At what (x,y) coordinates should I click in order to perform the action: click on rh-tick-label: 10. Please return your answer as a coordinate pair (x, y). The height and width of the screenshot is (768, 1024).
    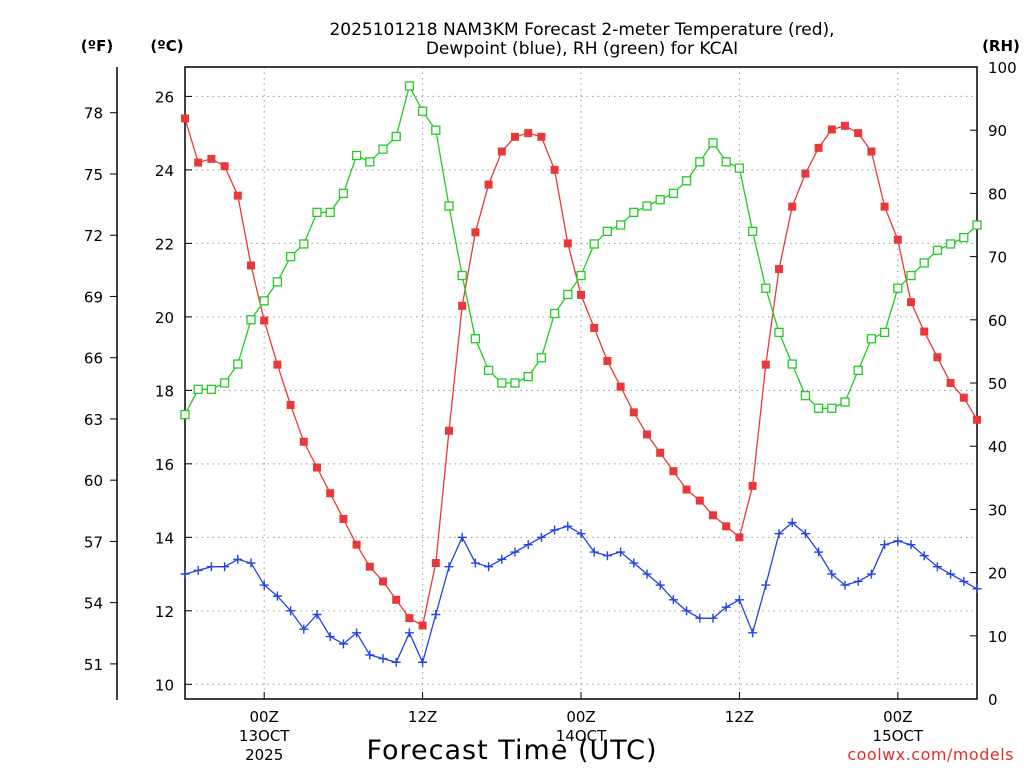
    Looking at the image, I should click on (997, 637).